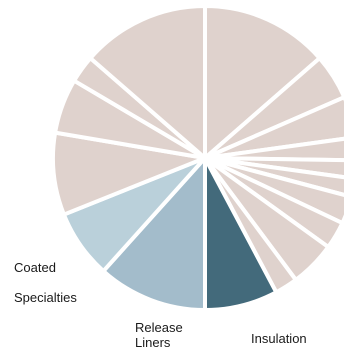 Image resolution: width=344 pixels, height=349 pixels. What do you see at coordinates (45, 297) in the screenshot?
I see `slice-label-coated-line2: Specialties` at bounding box center [45, 297].